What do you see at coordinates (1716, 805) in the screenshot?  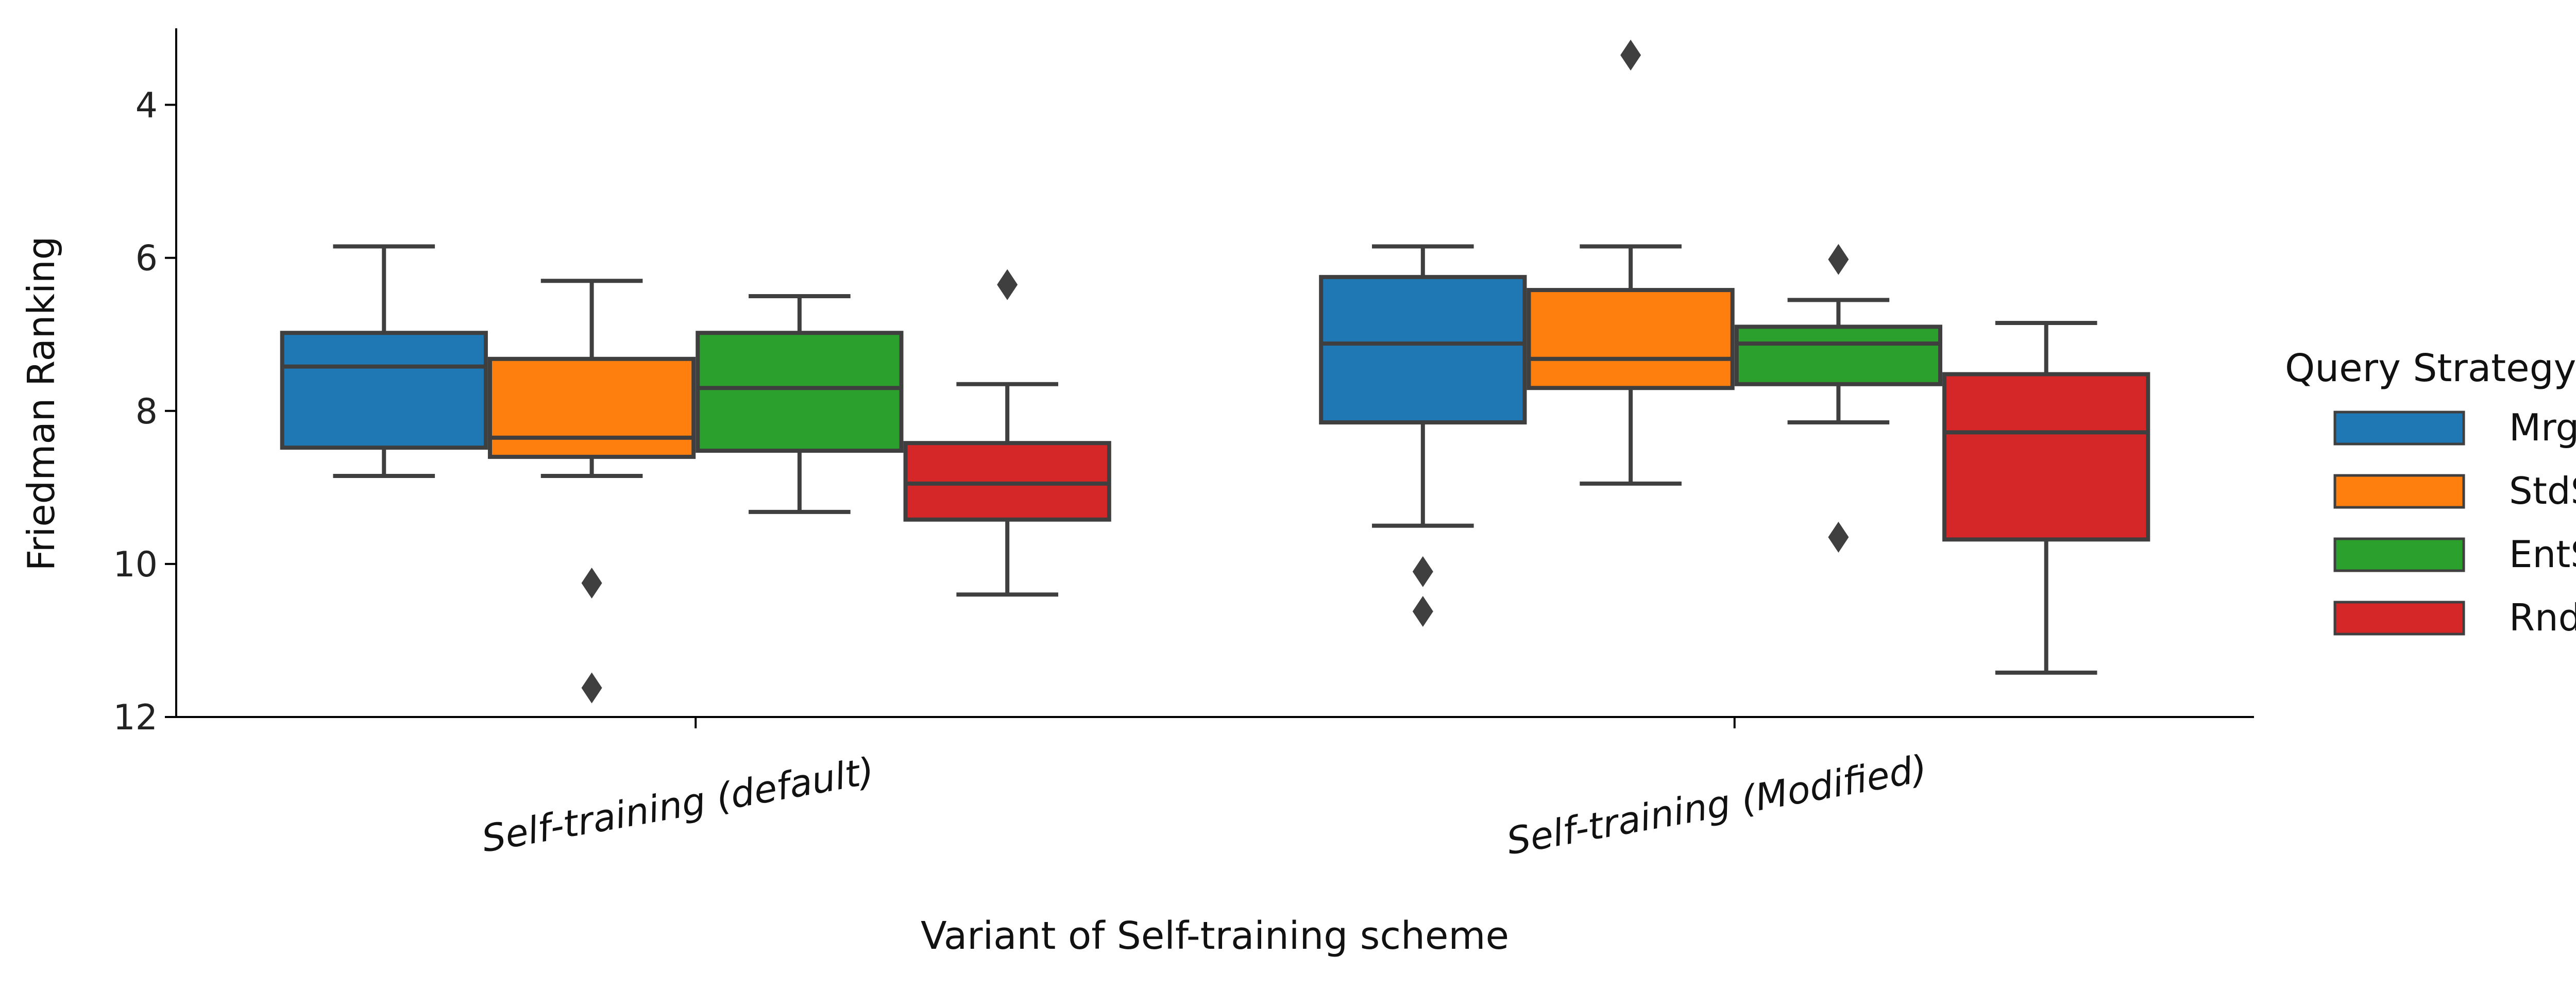 I see `x-tick-label: Self-training (Modified)` at bounding box center [1716, 805].